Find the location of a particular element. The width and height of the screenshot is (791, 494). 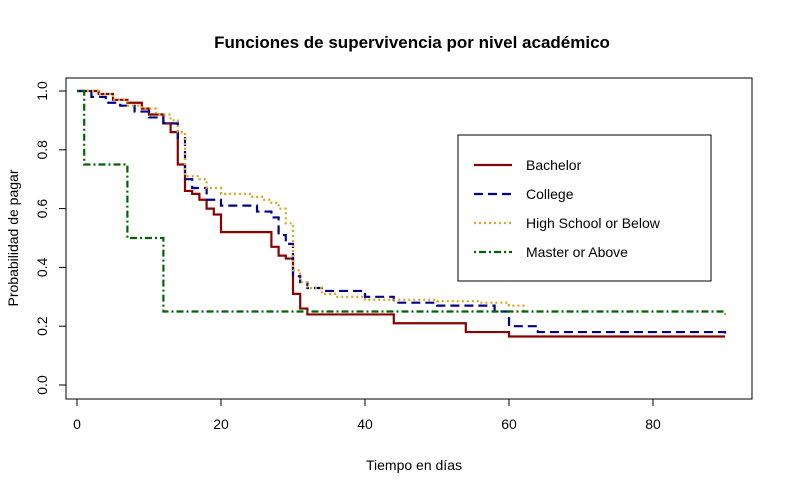

y-tick-label: 0.4 is located at coordinates (42, 267).